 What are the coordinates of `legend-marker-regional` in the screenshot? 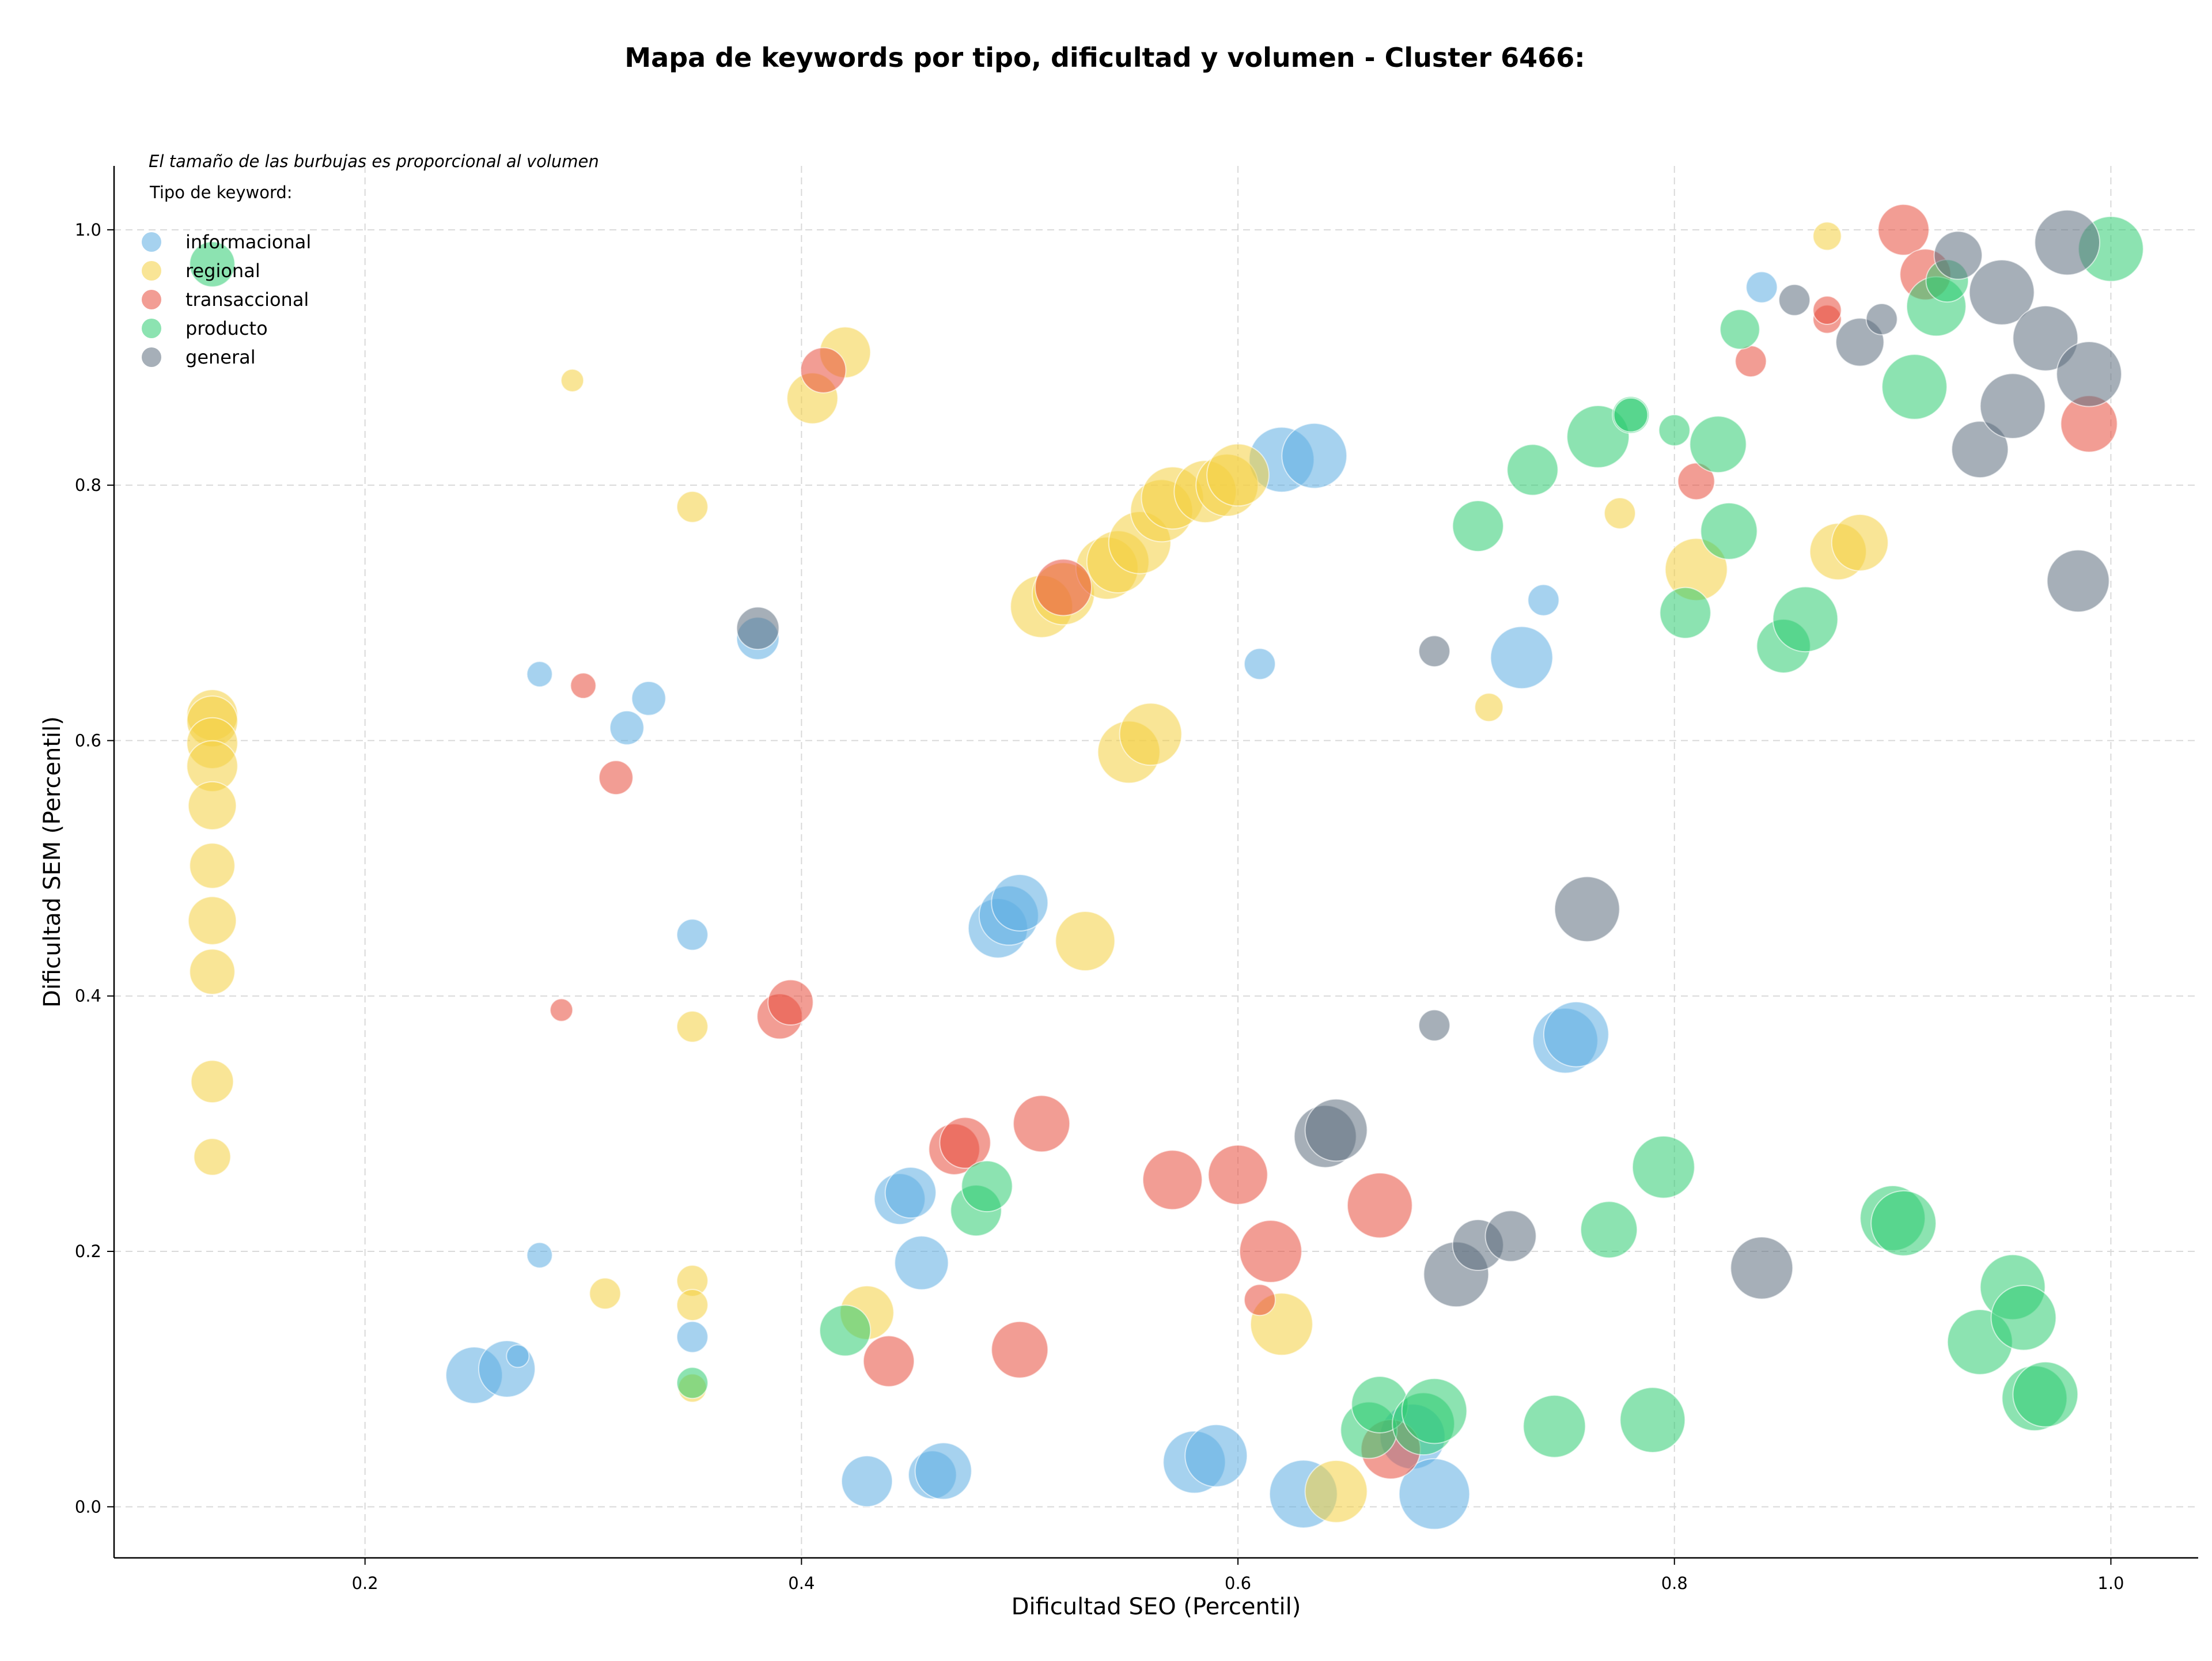 It's located at (151, 271).